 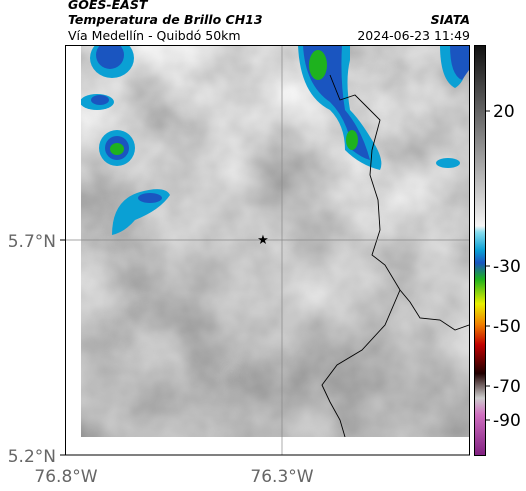 I want to click on title: Temperatura de Brillo CH13, so click(x=165, y=19).